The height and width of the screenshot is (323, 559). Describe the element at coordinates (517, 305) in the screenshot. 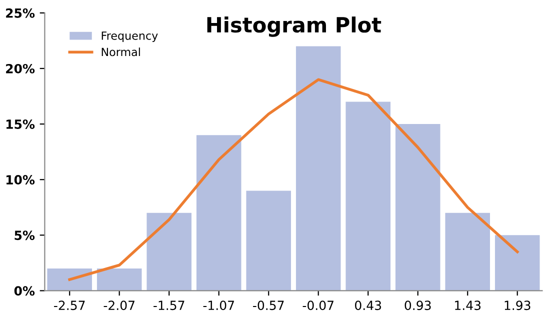

I see `x-tick-label: 1.93` at that location.